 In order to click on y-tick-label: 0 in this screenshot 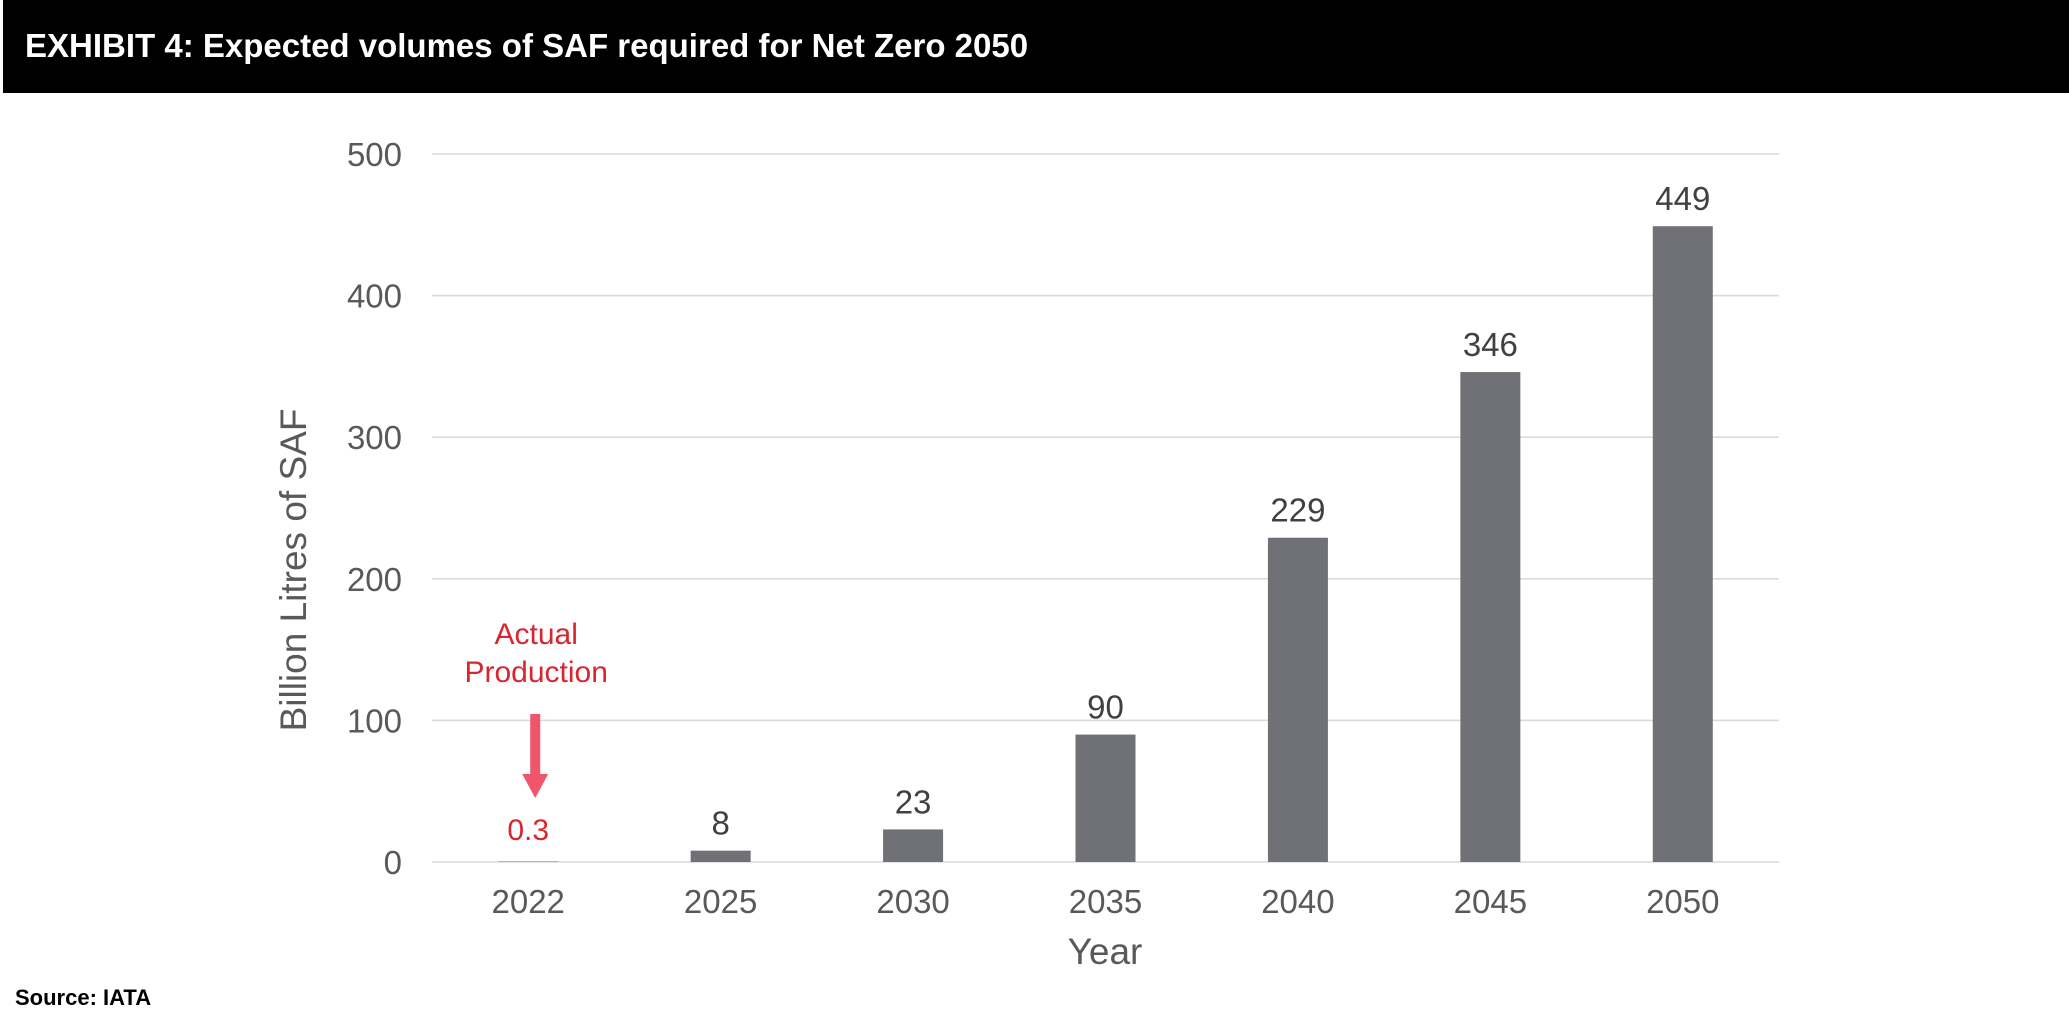, I will do `click(393, 862)`.